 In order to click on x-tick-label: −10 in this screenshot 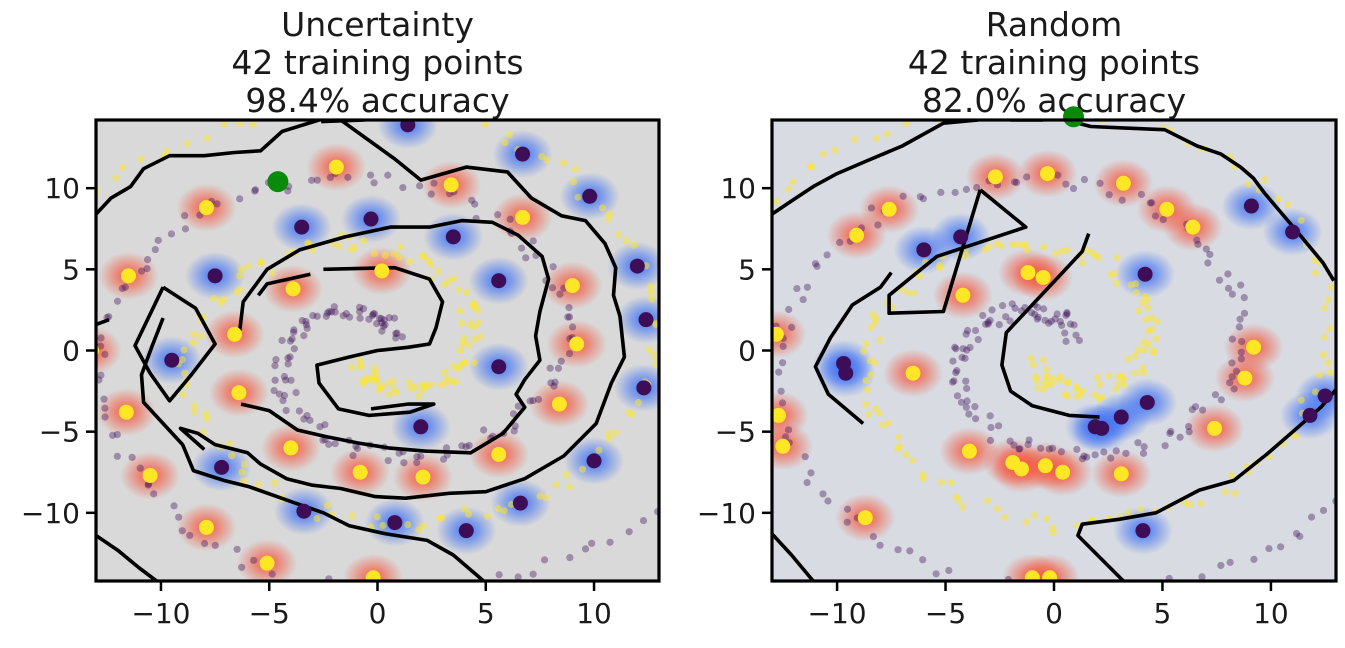, I will do `click(160, 613)`.